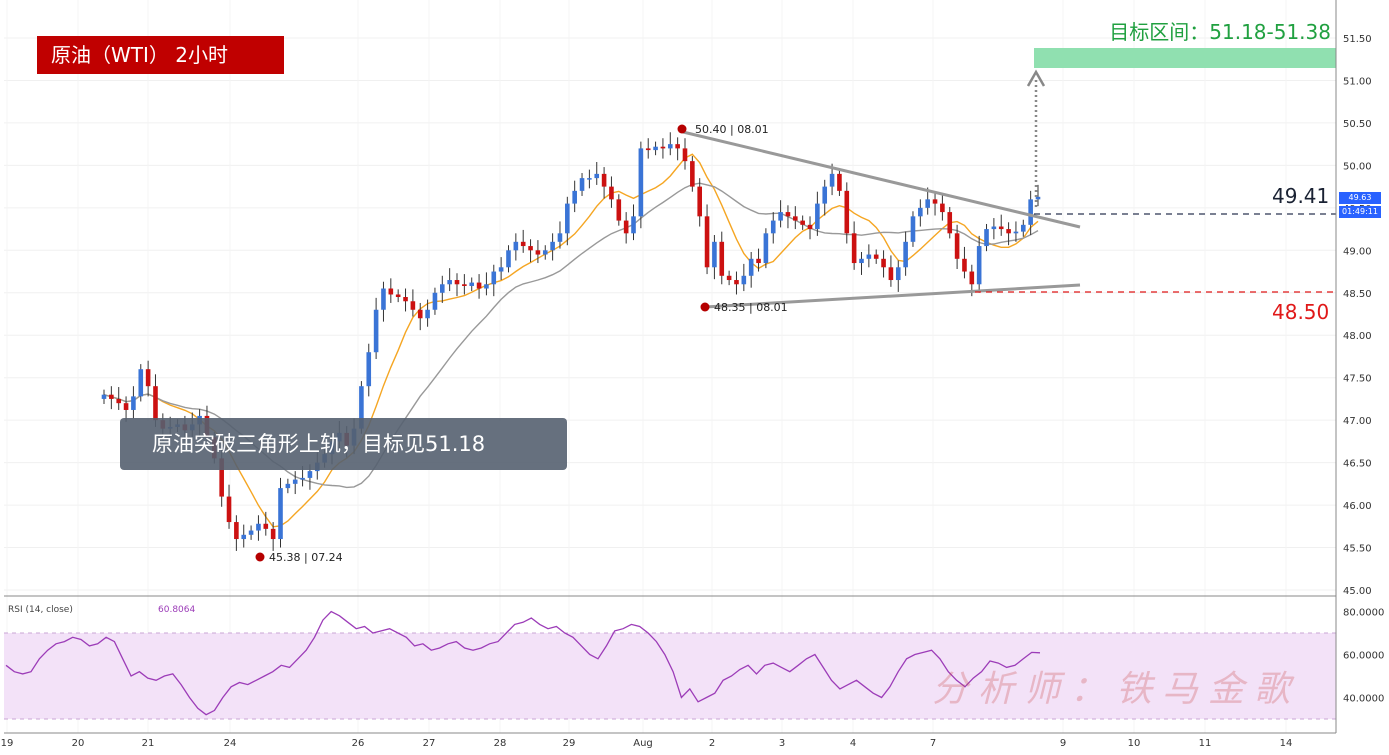 The height and width of the screenshot is (755, 1389). What do you see at coordinates (881, 179) in the screenshot?
I see `triangle-upper-line` at bounding box center [881, 179].